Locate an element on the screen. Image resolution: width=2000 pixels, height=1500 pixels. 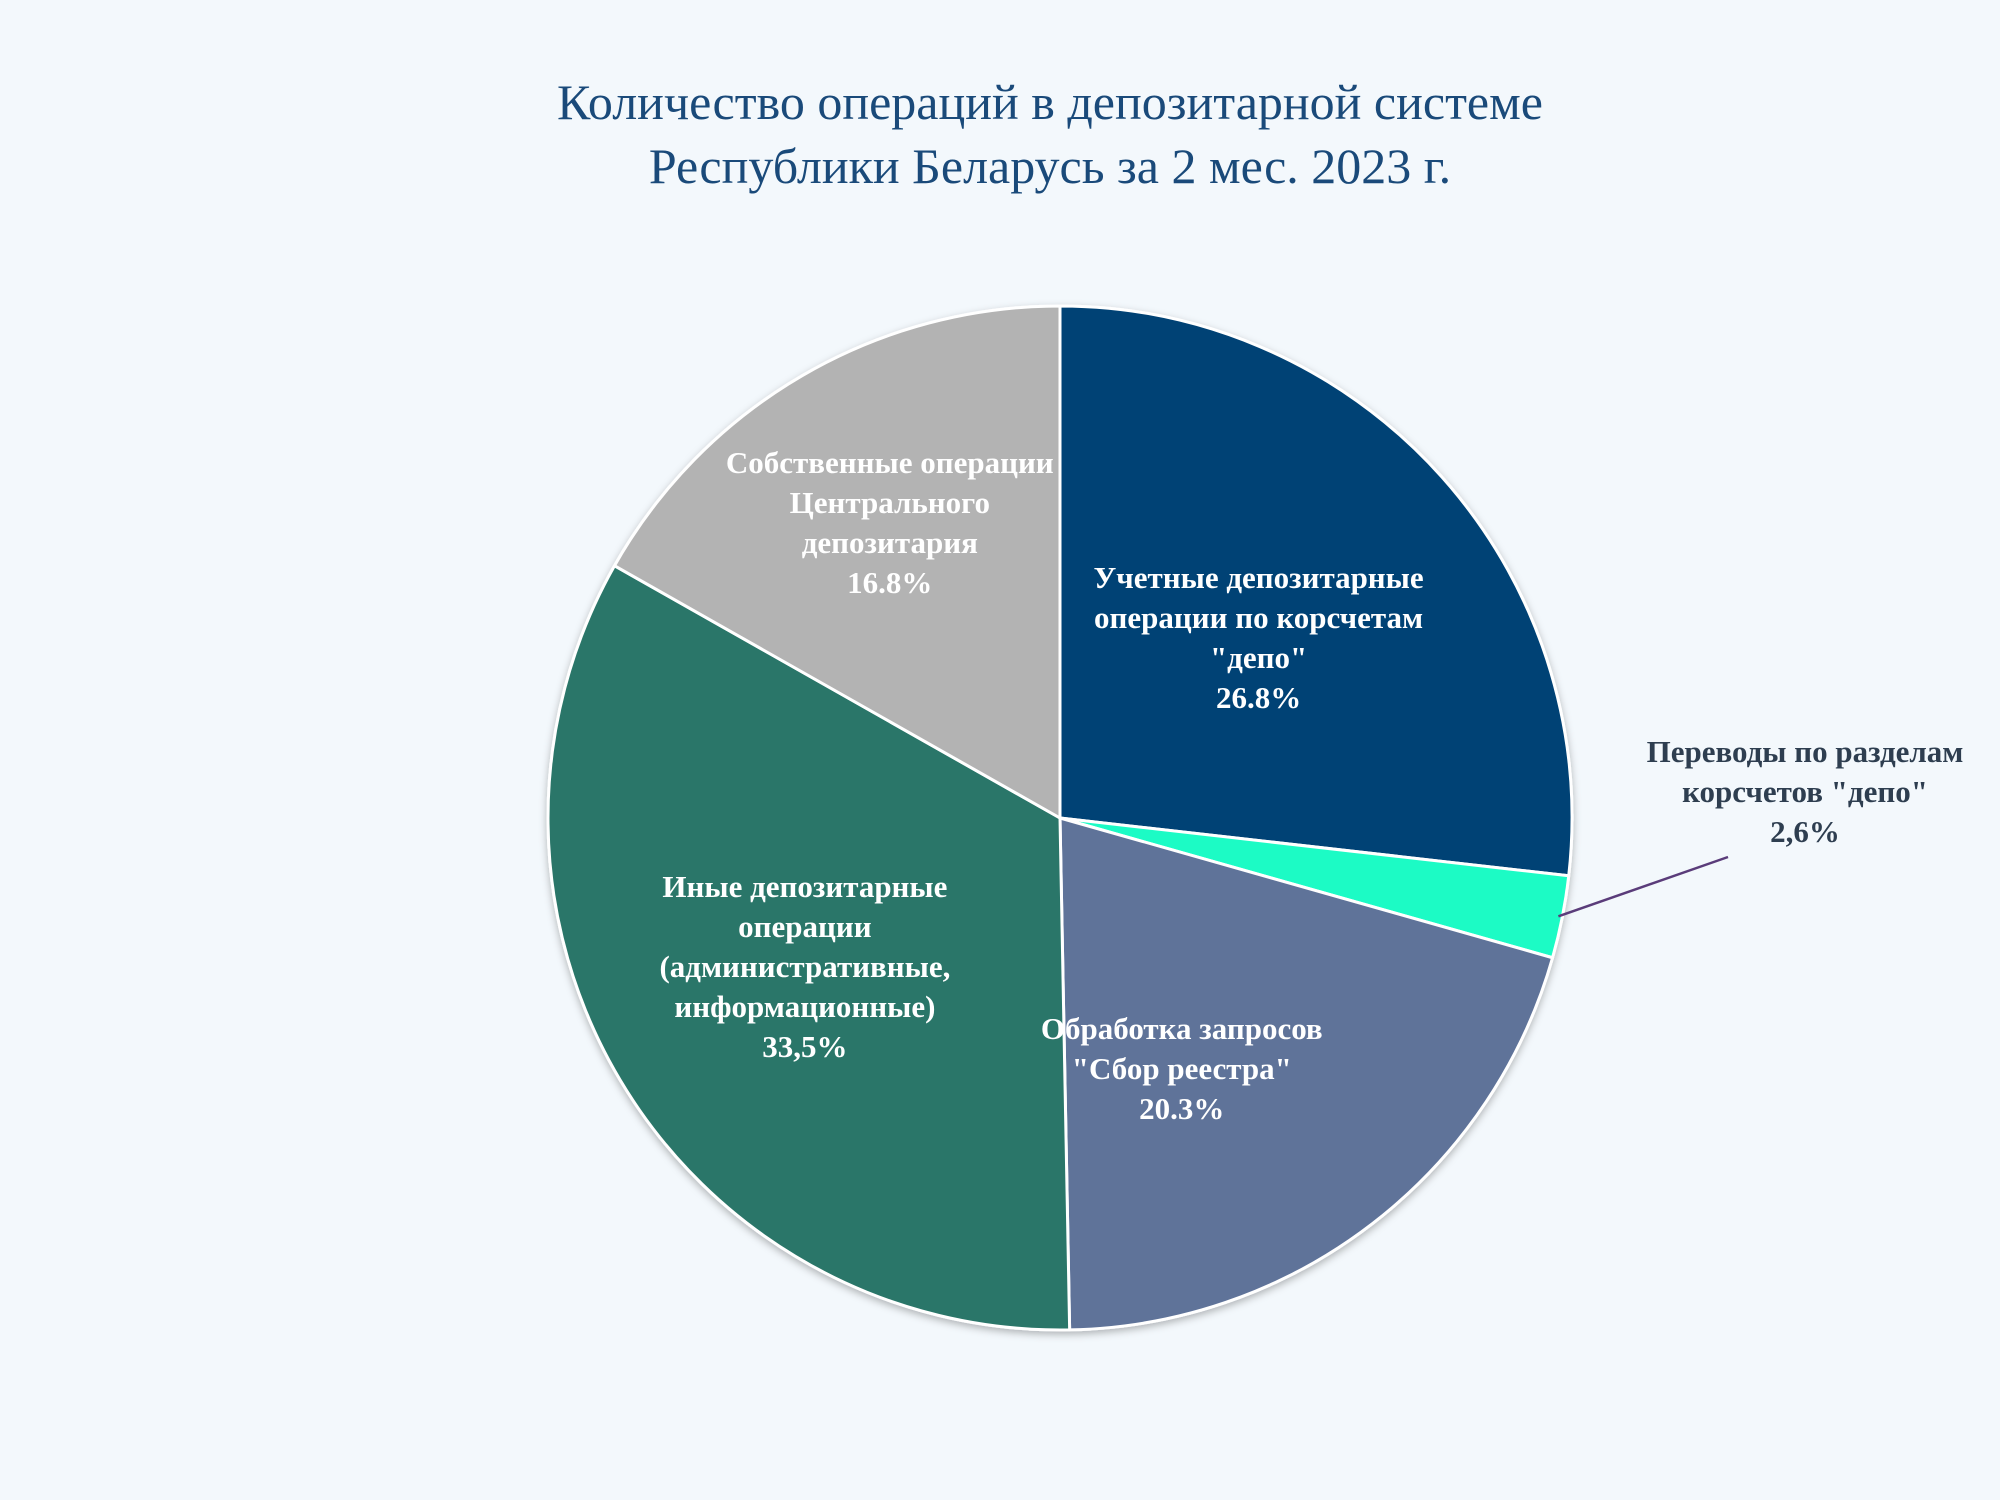
slice-value-label-4: 33,5% is located at coordinates (804, 1046).